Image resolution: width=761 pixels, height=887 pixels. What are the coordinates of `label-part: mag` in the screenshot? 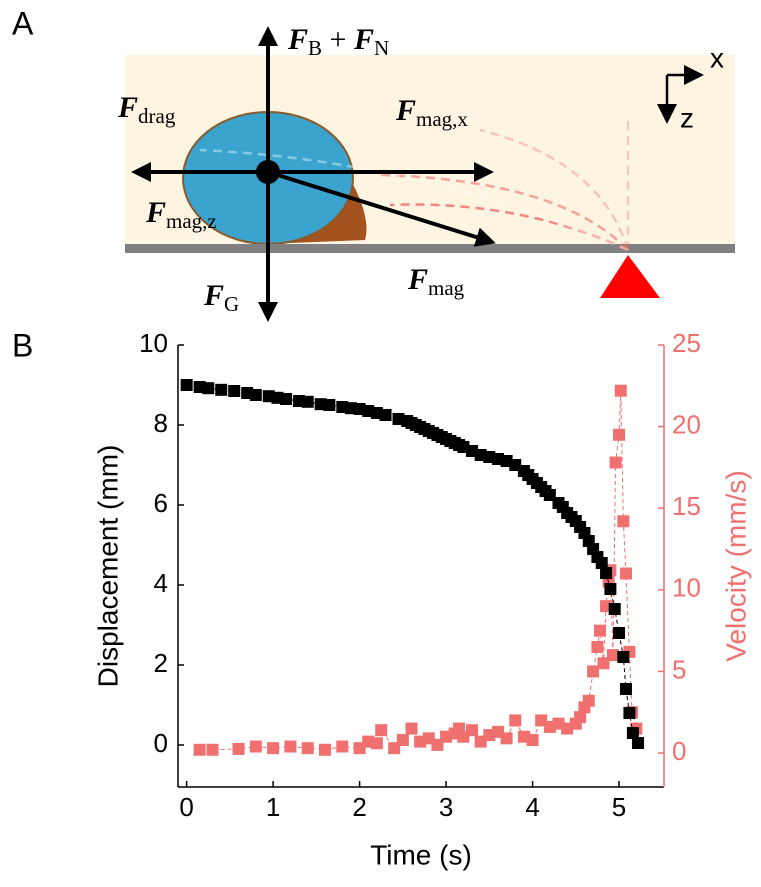 It's located at (446, 288).